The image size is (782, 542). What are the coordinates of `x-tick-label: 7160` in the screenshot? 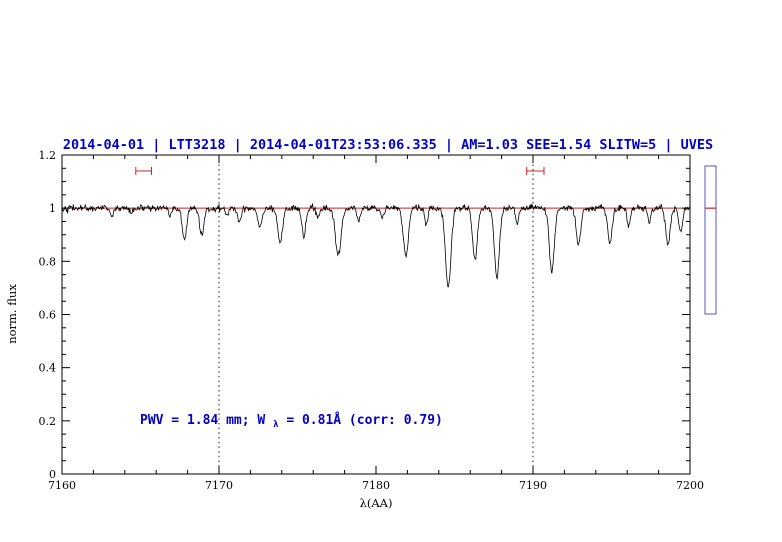 It's located at (62, 485).